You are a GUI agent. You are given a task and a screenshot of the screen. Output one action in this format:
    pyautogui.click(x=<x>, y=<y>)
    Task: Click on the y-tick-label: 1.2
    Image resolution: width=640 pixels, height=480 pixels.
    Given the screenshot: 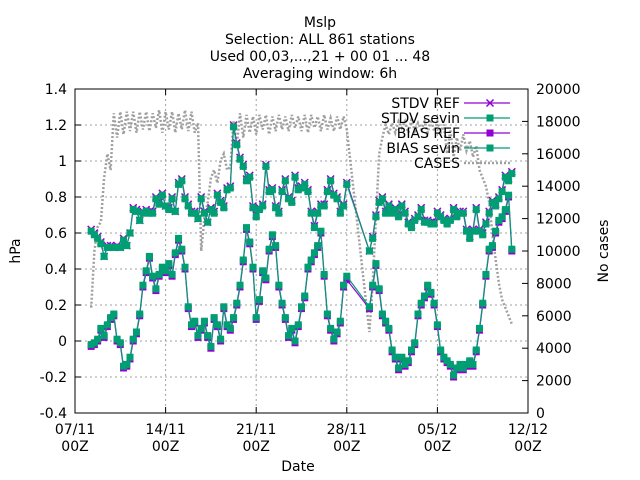 What is the action you would take?
    pyautogui.click(x=56, y=126)
    